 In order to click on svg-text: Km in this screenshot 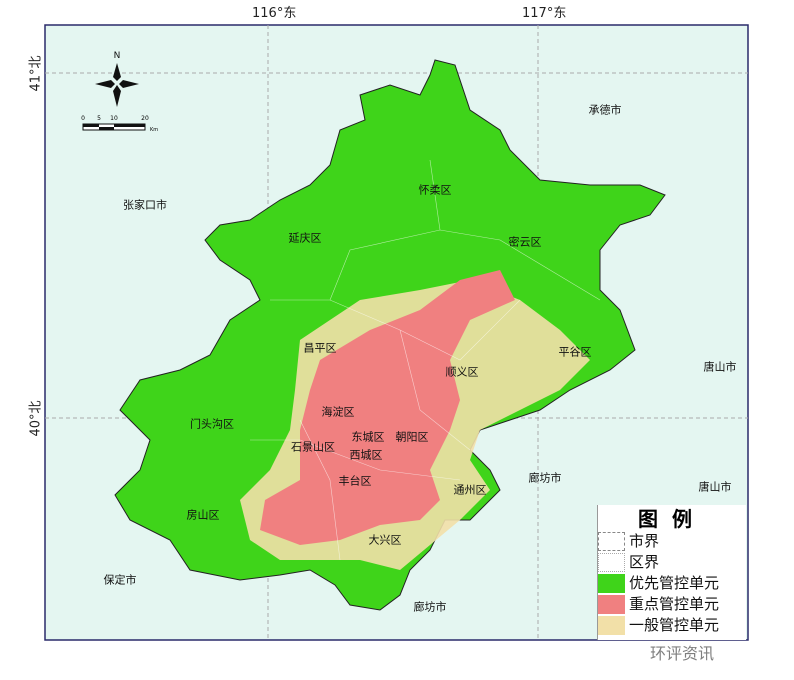, I will do `click(154, 130)`.